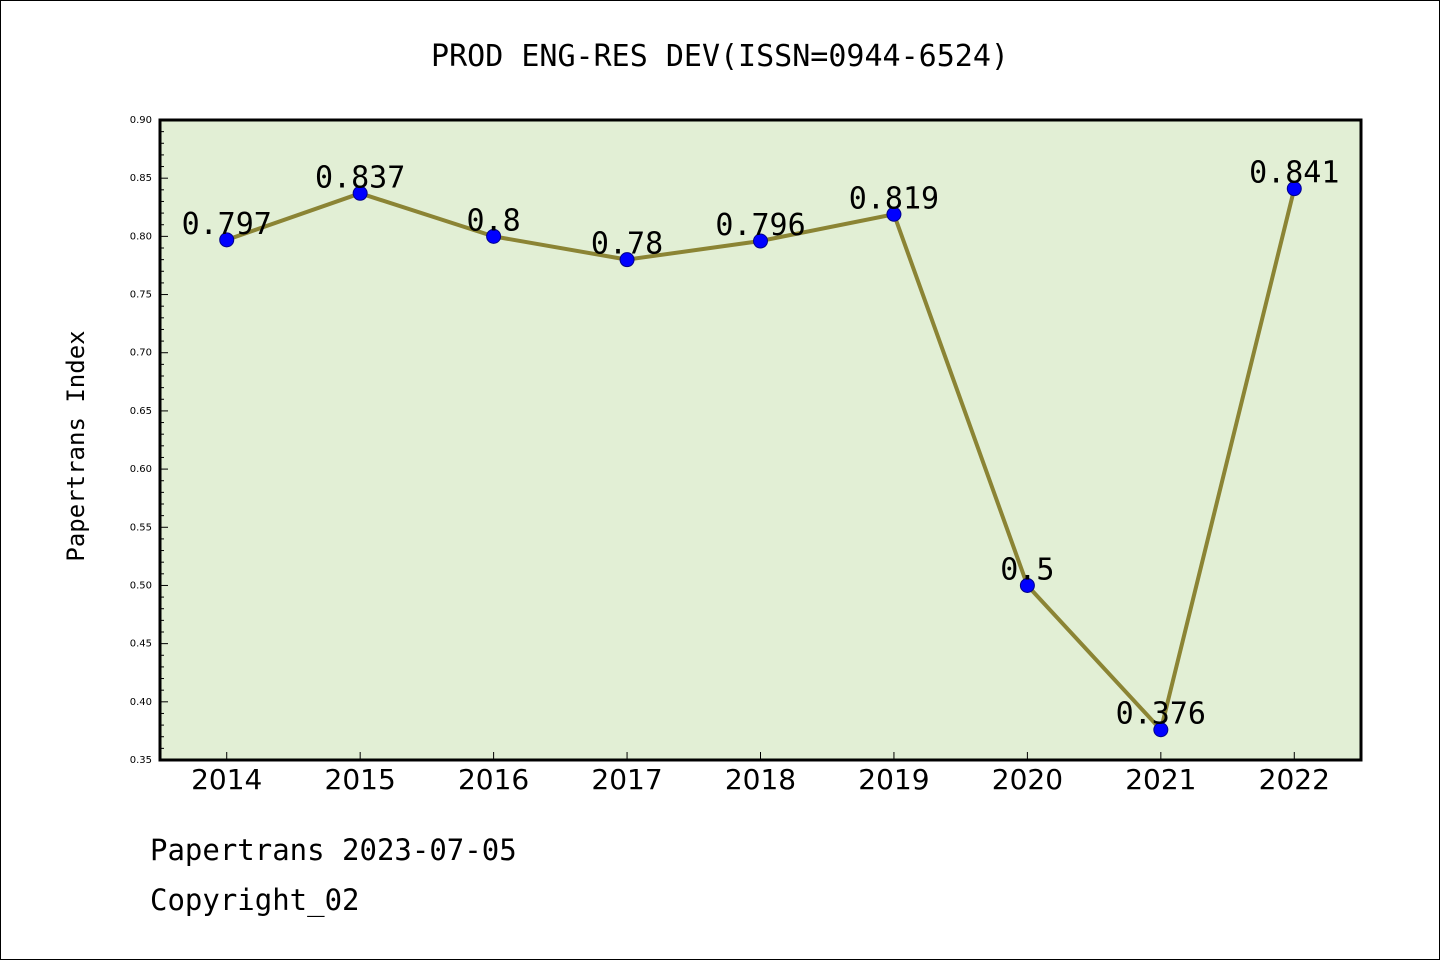  Describe the element at coordinates (1294, 173) in the screenshot. I see `data-label: 0.841` at that location.